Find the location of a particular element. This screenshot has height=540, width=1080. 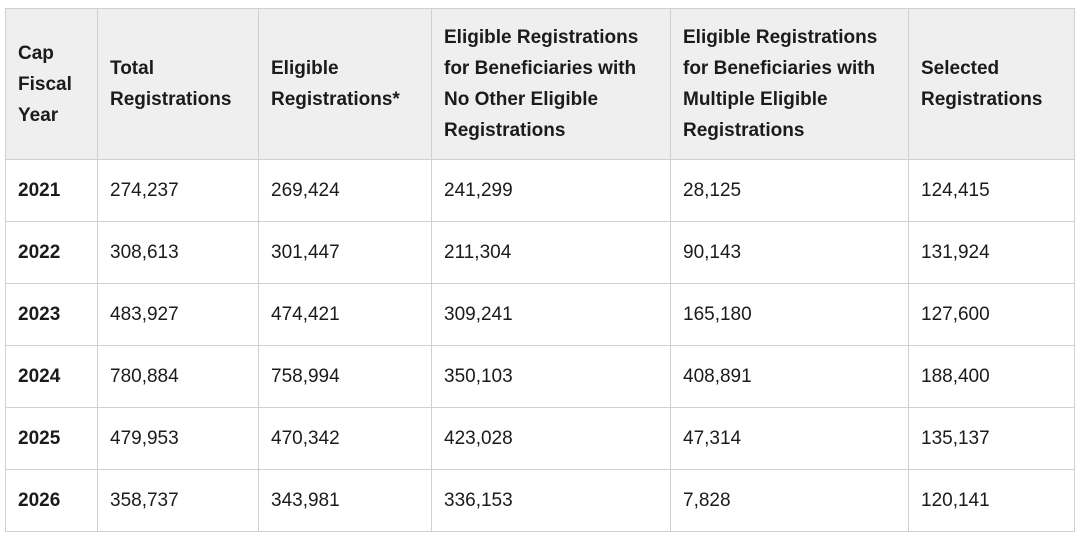

cell-eligible: 269,424 is located at coordinates (345, 190).